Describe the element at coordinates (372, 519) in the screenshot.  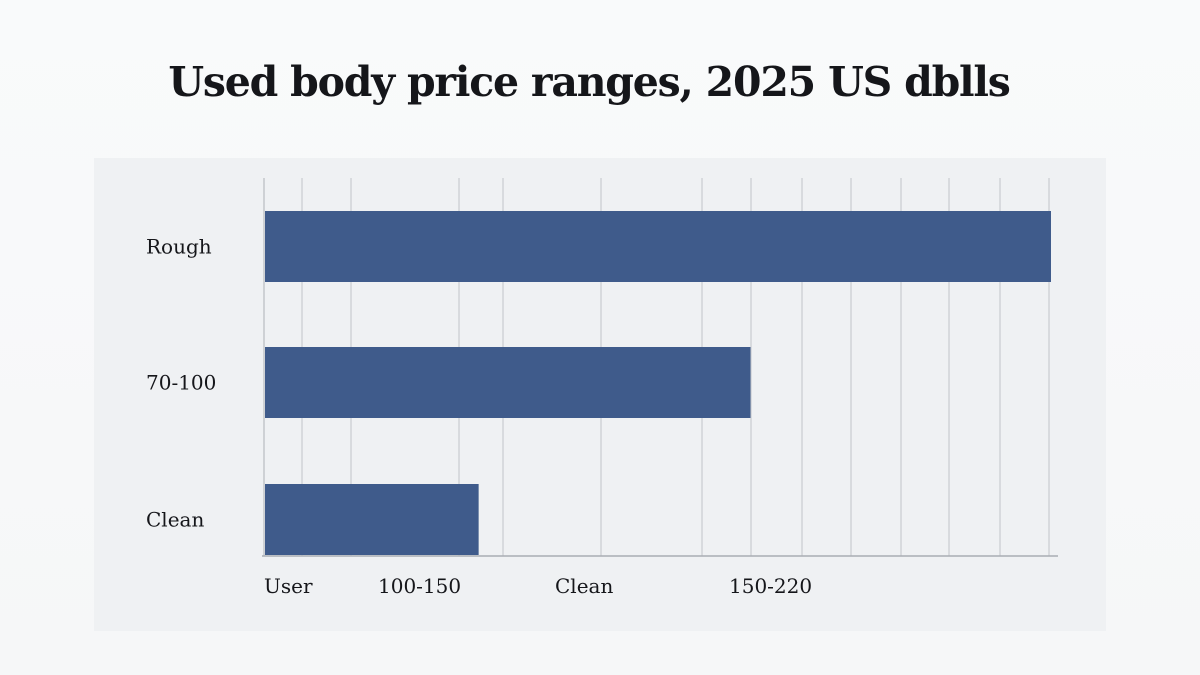
I see `bar-clean` at that location.